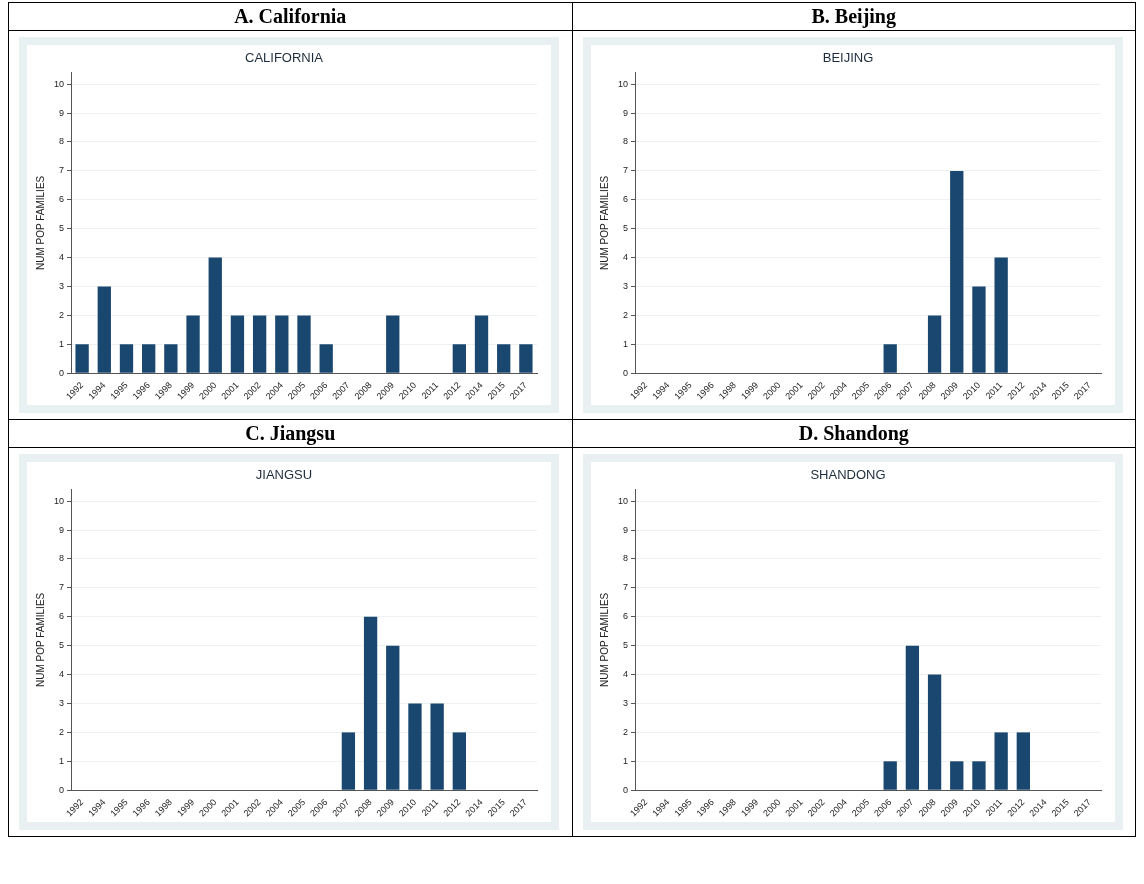  Describe the element at coordinates (847, 475) in the screenshot. I see `chart-subtitle: SHANDONG` at that location.